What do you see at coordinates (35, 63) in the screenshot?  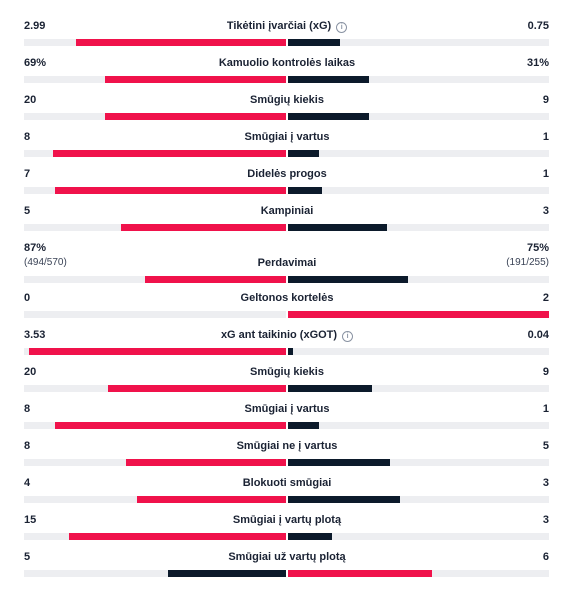 I see `home-value: 69%` at bounding box center [35, 63].